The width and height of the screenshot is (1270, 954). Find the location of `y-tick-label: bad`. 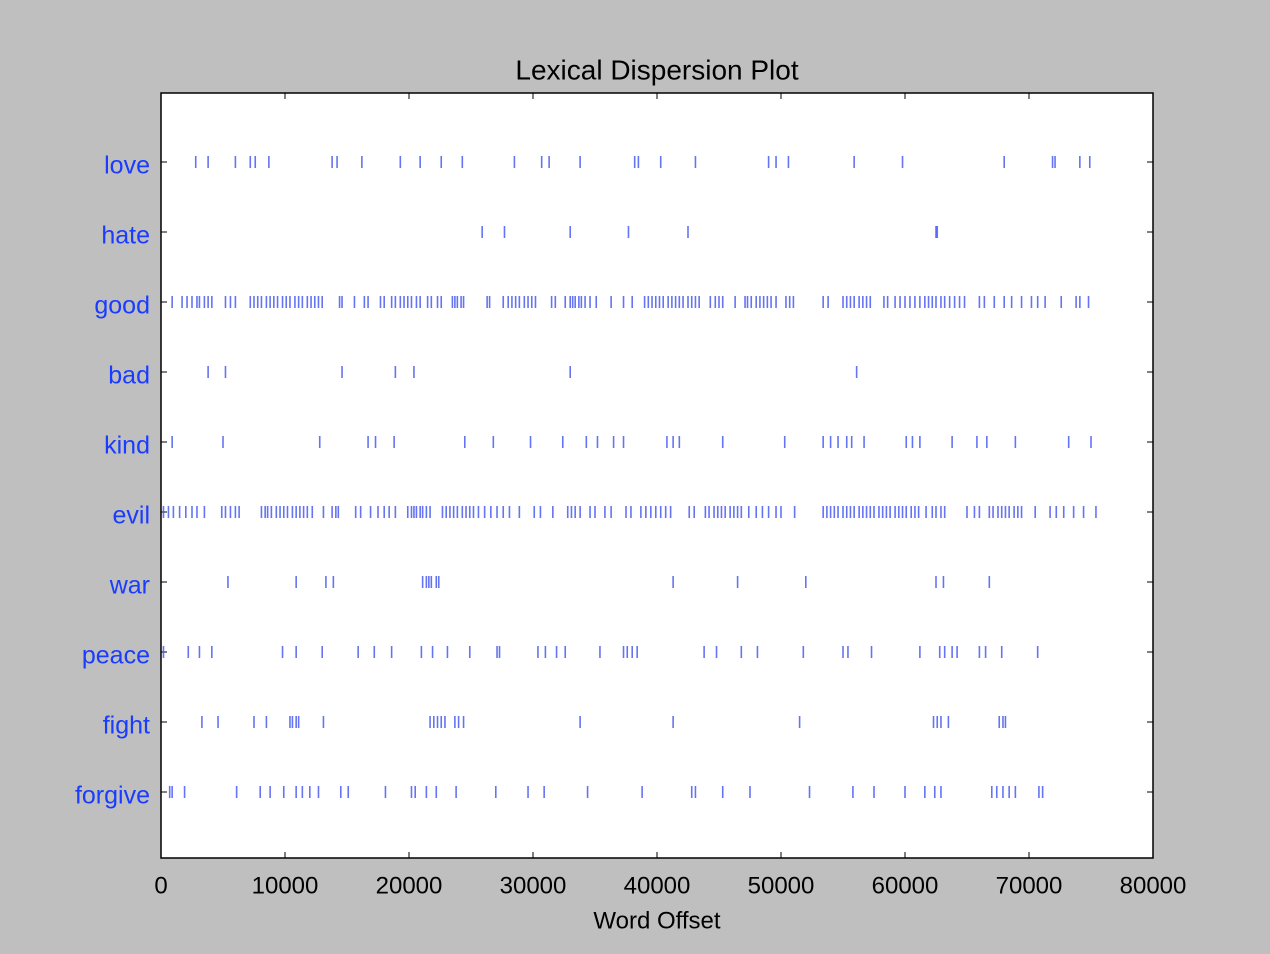

y-tick-label: bad is located at coordinates (129, 376).